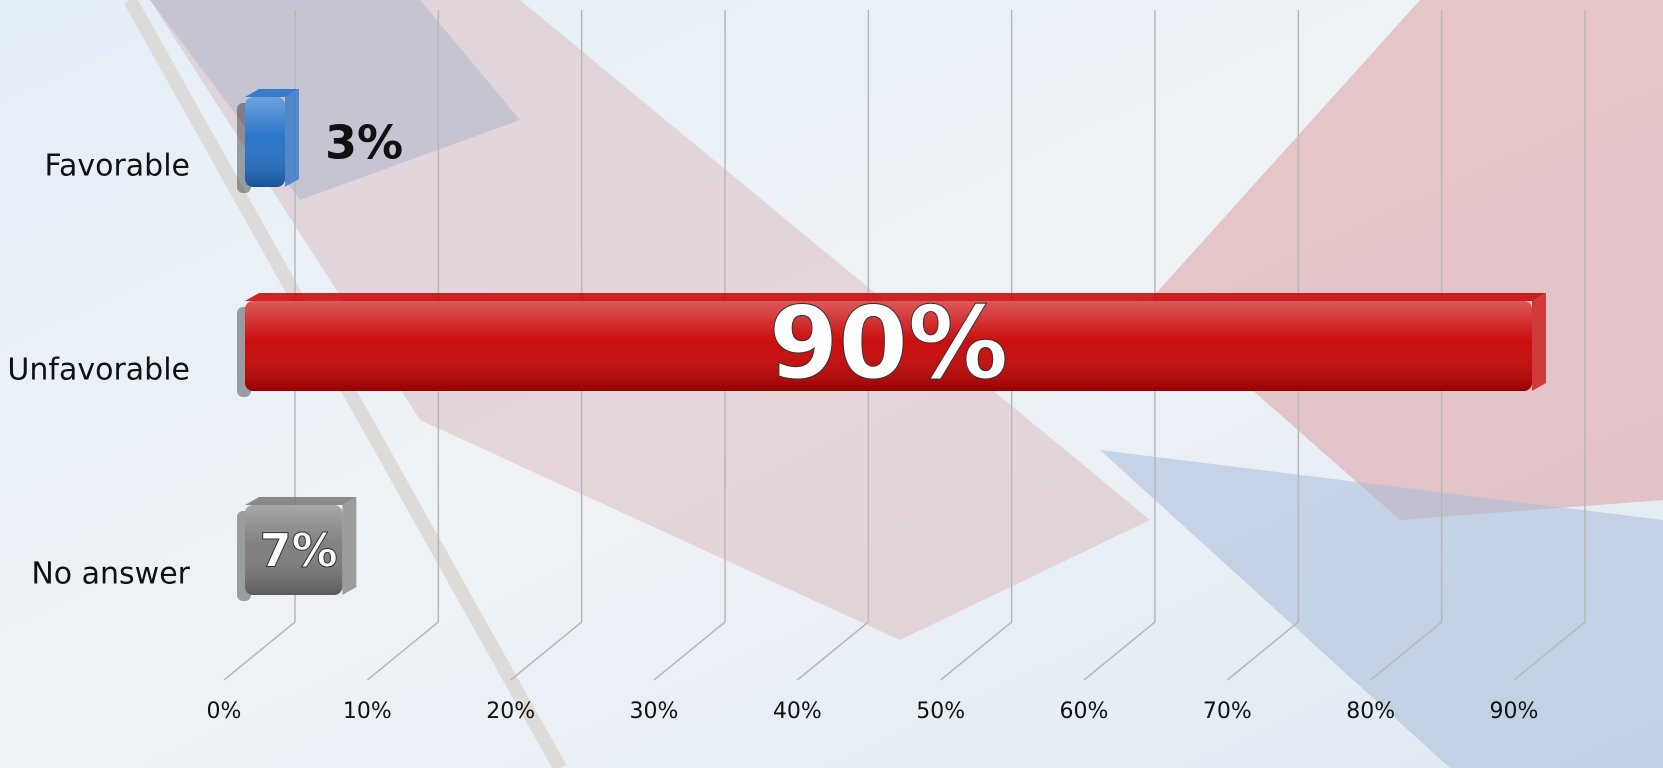  What do you see at coordinates (510, 711) in the screenshot?
I see `x-tick-label: 20%` at bounding box center [510, 711].